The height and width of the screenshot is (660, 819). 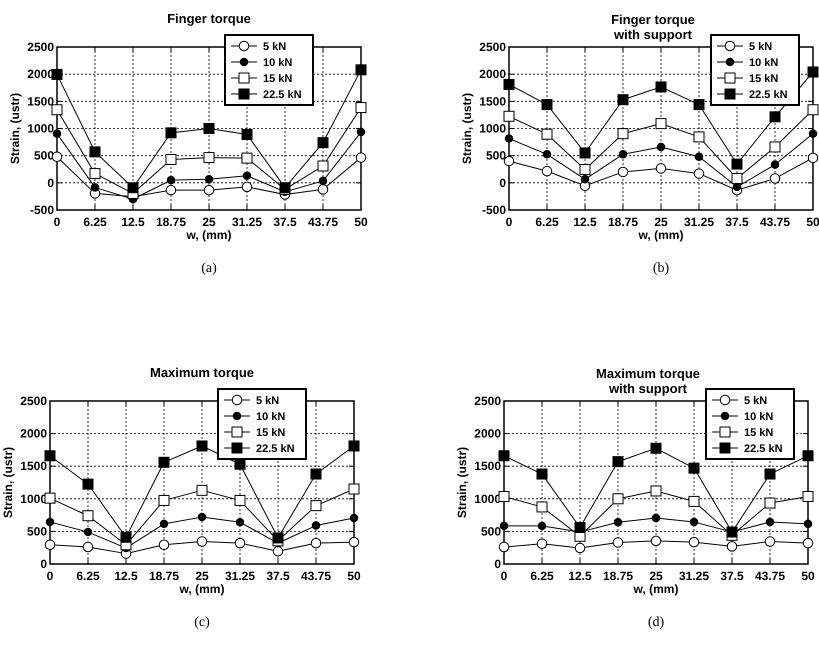 What do you see at coordinates (209, 268) in the screenshot?
I see `text: (a)` at bounding box center [209, 268].